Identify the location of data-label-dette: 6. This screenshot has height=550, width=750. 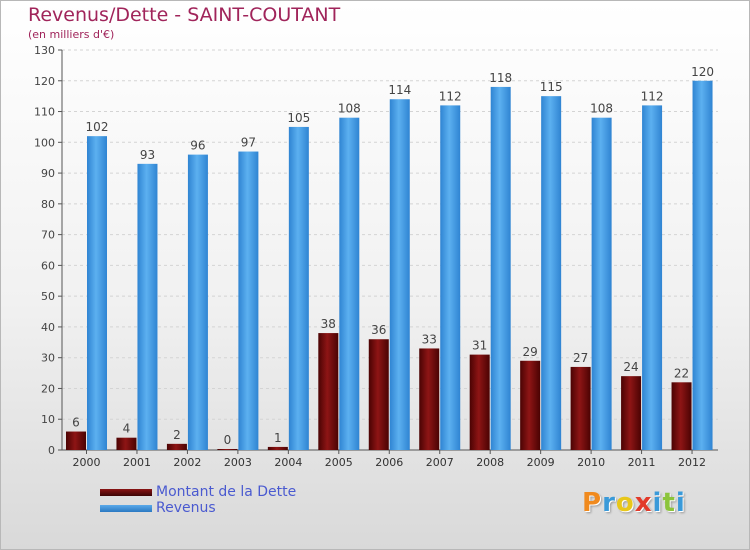
(76, 423).